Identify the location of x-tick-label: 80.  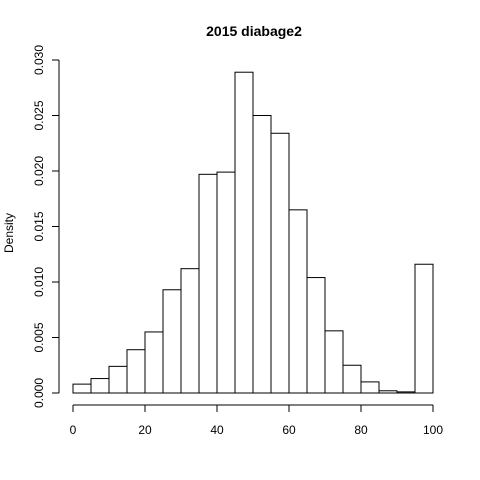
(361, 430).